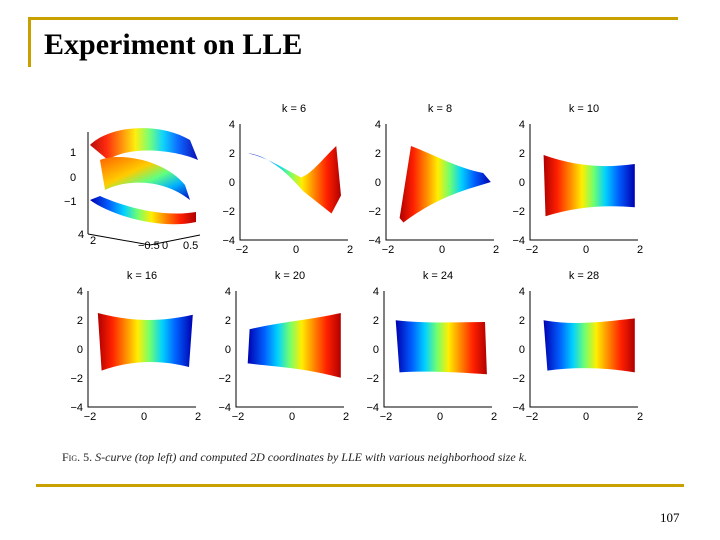 This screenshot has width=720, height=540. I want to click on s-curve-middle-band, so click(145, 178).